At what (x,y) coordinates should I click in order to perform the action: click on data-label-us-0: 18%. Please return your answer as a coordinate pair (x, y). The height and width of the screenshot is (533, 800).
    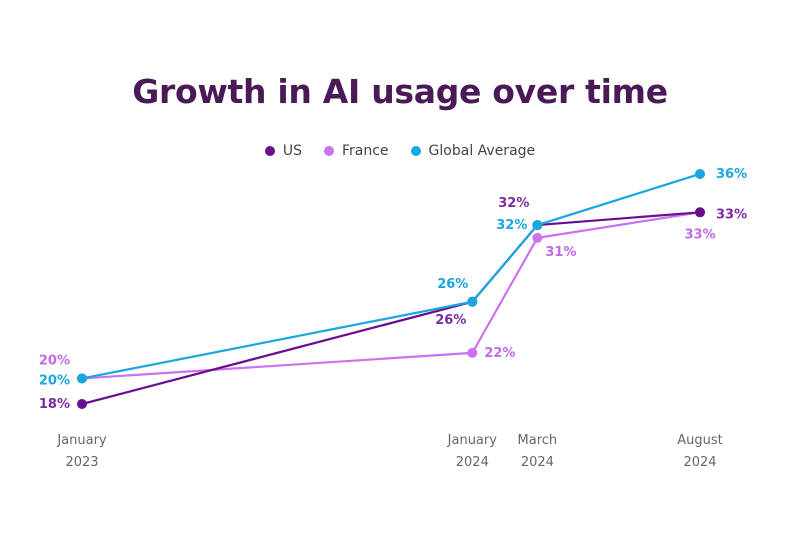
    Looking at the image, I should click on (54, 404).